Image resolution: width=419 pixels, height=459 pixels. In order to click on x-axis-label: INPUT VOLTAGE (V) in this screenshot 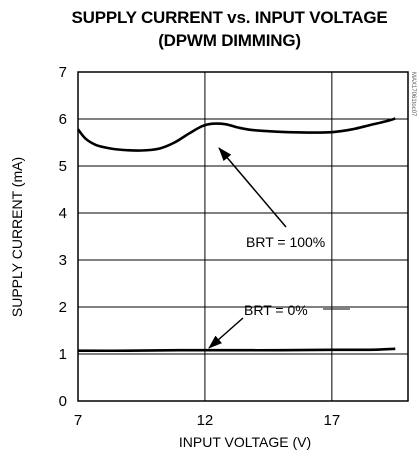, I will do `click(245, 442)`.